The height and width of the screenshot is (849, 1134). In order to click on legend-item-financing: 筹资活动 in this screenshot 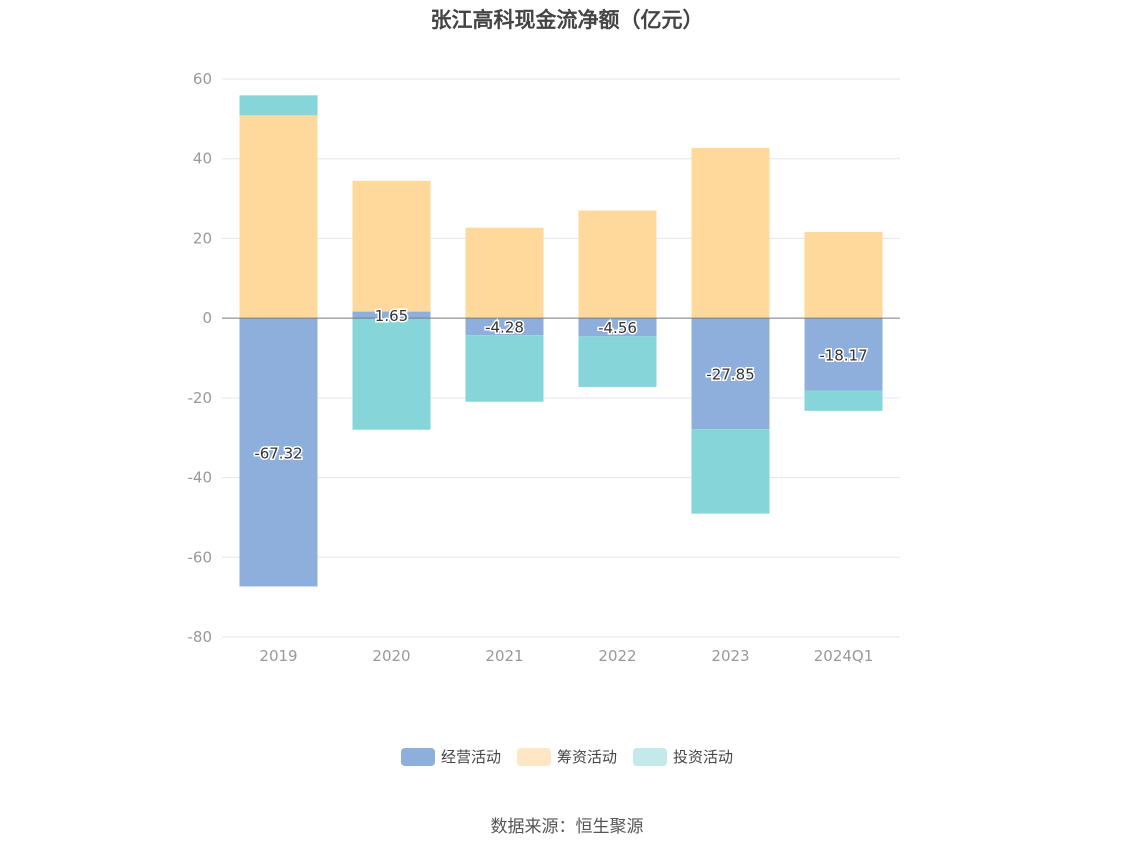, I will do `click(566, 756)`.